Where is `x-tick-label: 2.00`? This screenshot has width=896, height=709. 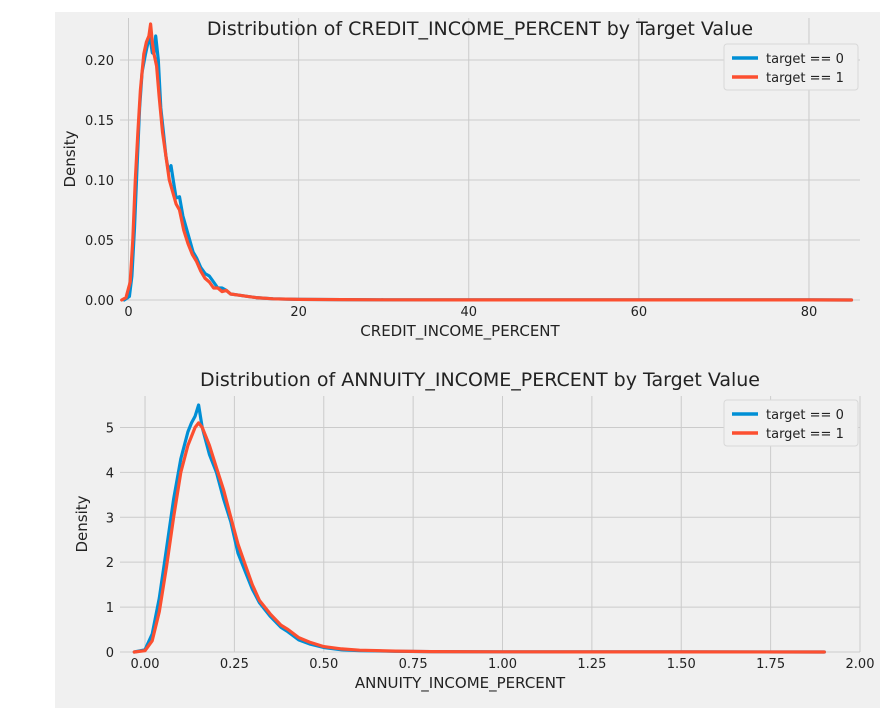 x-tick-label: 2.00 is located at coordinates (860, 664).